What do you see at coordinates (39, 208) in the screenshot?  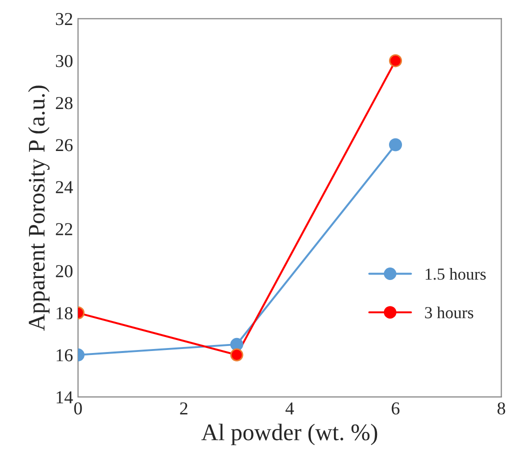 I see `y-axis-title: Apparent Porosity P (a.u.)` at bounding box center [39, 208].